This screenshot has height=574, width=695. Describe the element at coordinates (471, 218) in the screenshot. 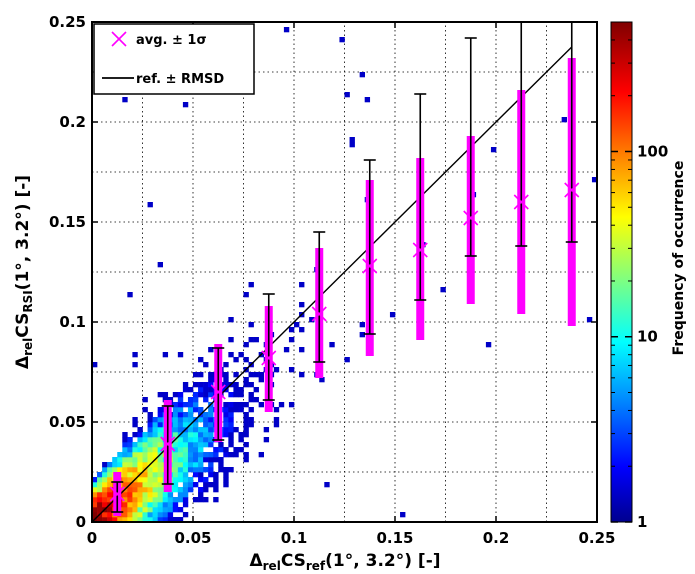

I see `avg-marker` at that location.